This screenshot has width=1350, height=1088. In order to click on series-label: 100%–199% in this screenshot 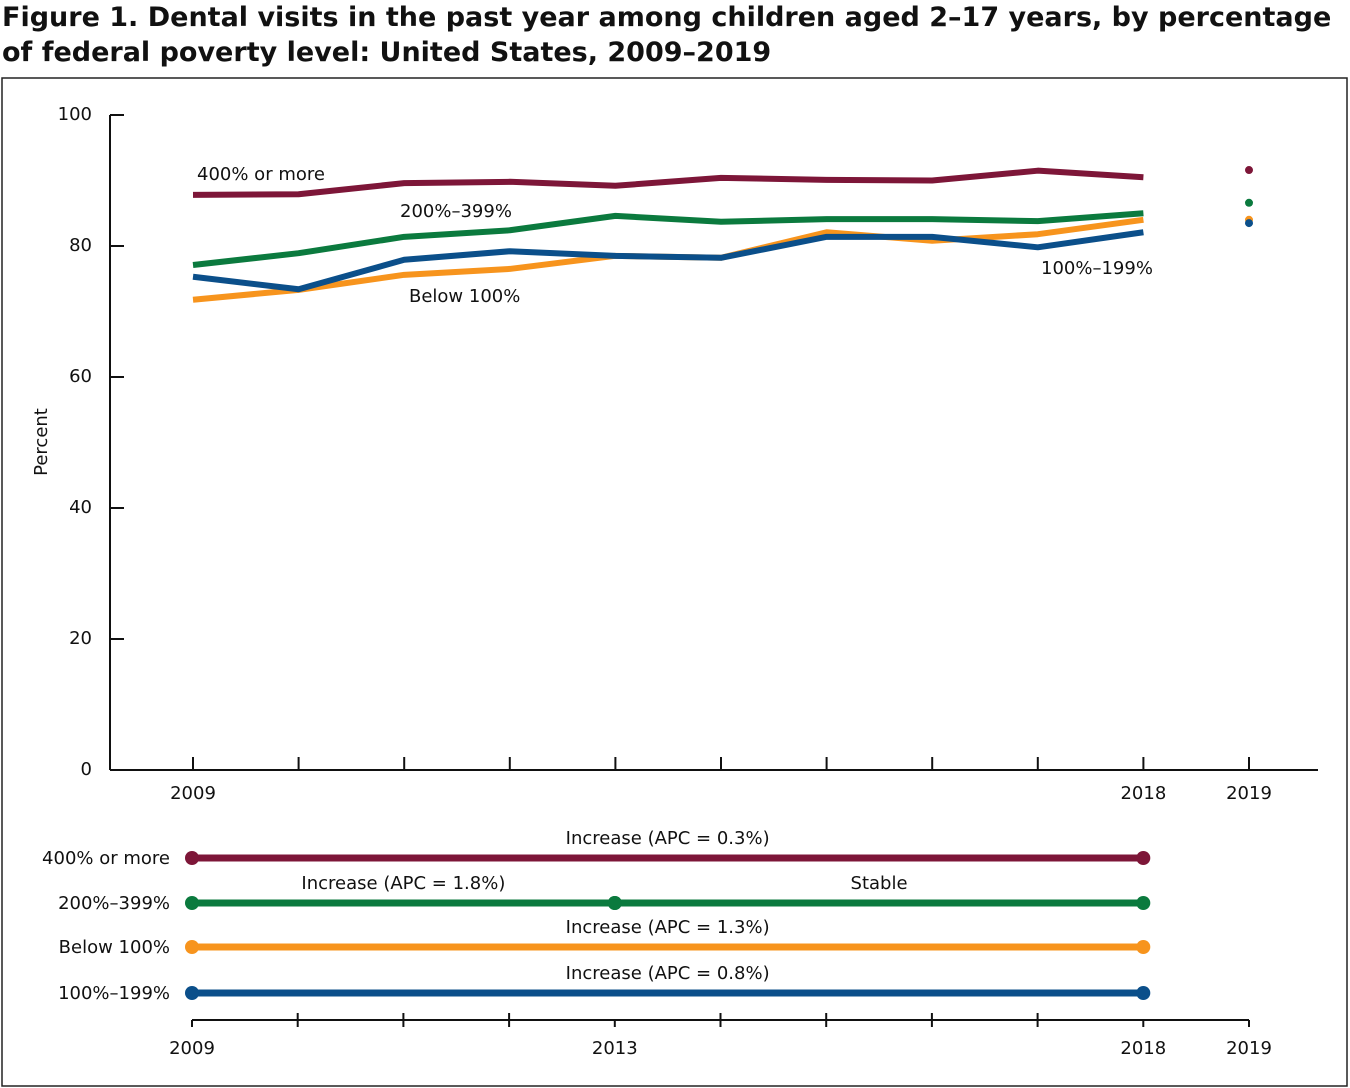, I will do `click(1097, 268)`.